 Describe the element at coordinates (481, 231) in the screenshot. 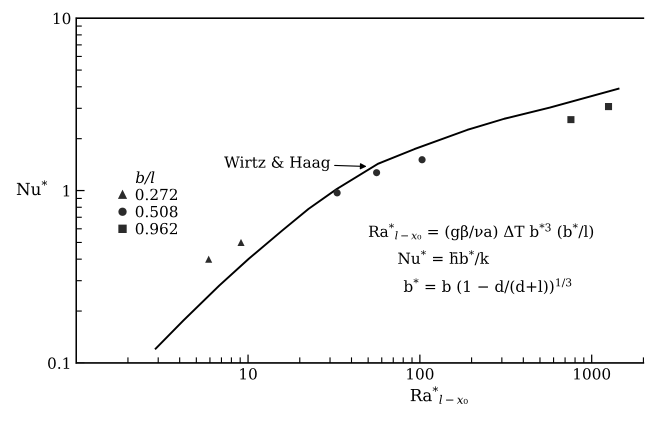

I see `annotation: Ra$^{*}$$_{l−x₀}$ = (gβ/νa) ΔT b$^{*3}$ (b$^{*}$/l)` at that location.